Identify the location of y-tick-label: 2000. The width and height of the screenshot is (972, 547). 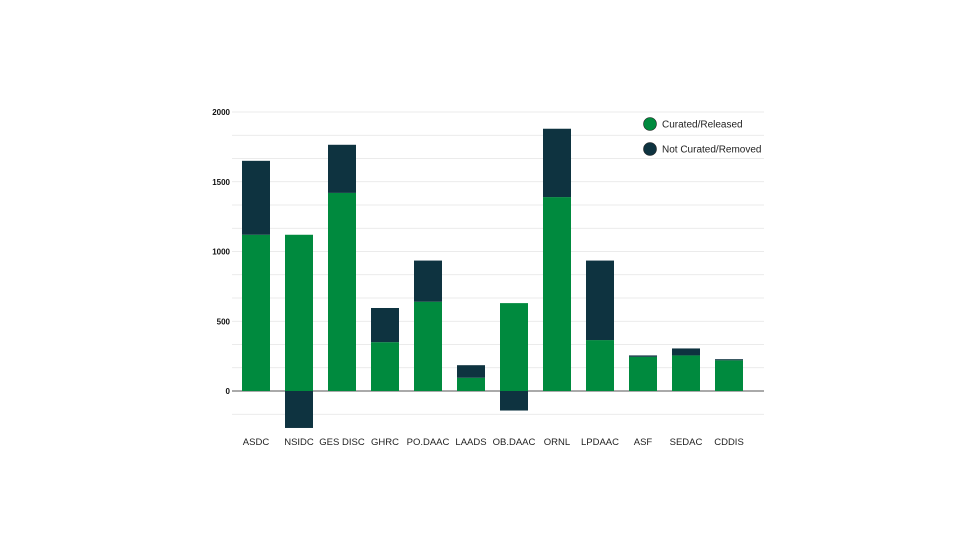
(221, 112).